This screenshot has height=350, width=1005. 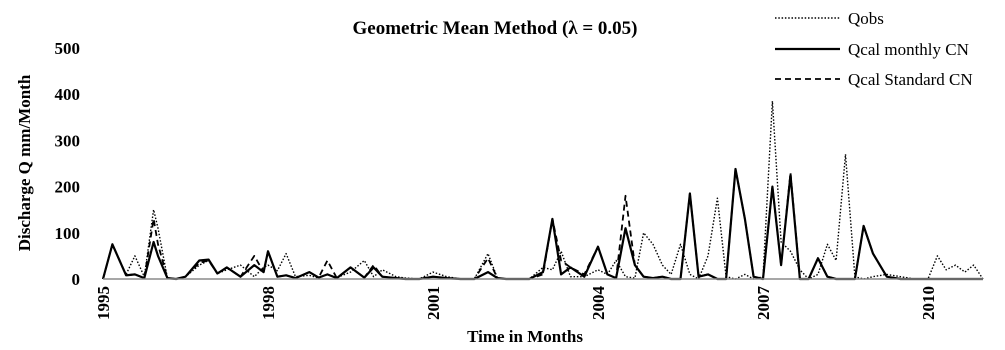 I want to click on x-axis-title: Time in Months, so click(x=525, y=336).